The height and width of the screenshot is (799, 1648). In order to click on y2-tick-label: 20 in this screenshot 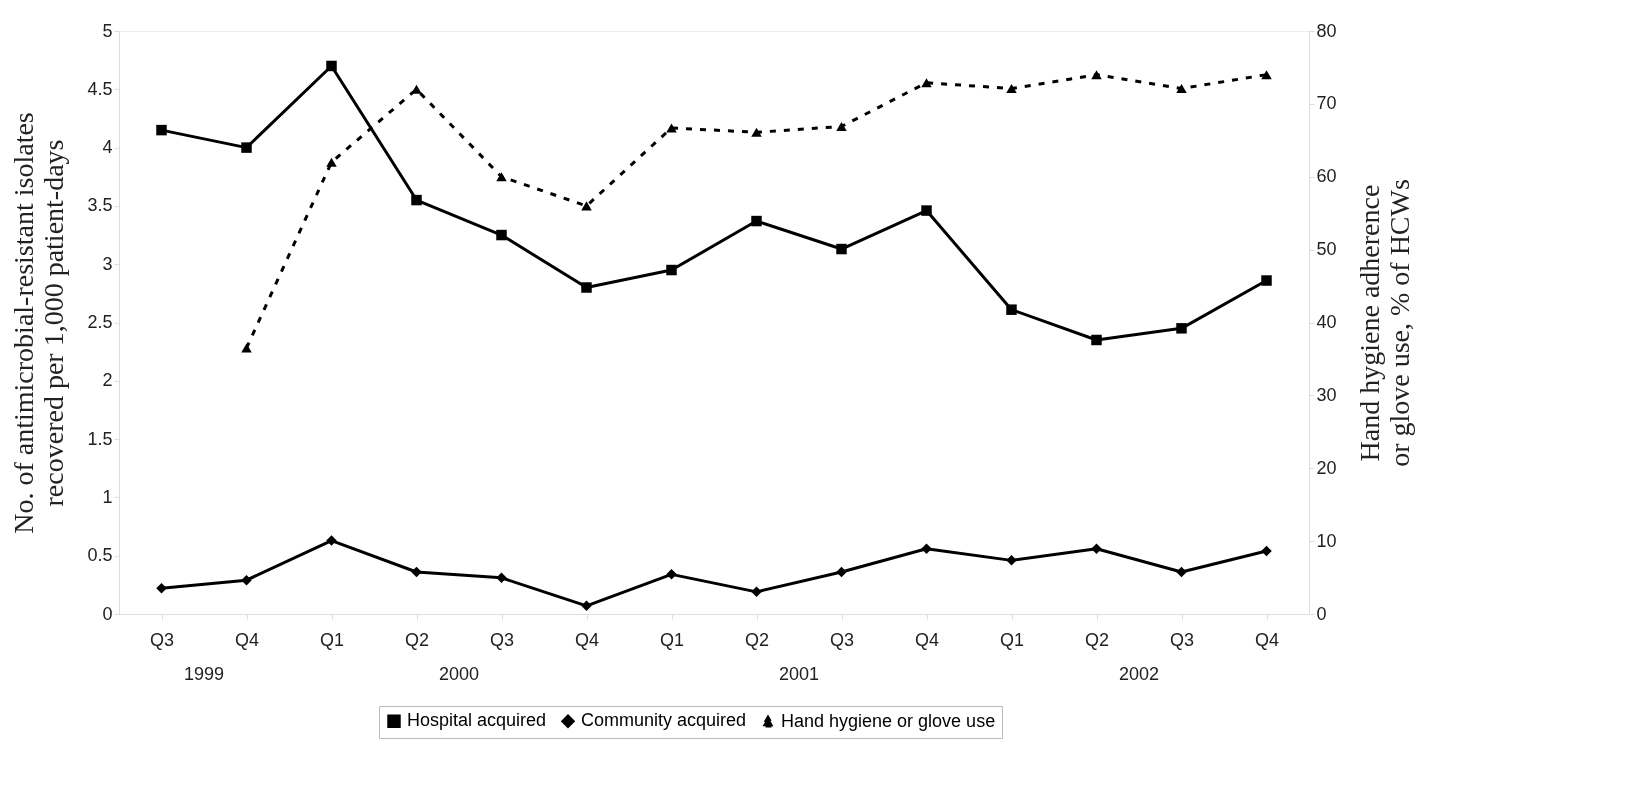, I will do `click(1326, 467)`.